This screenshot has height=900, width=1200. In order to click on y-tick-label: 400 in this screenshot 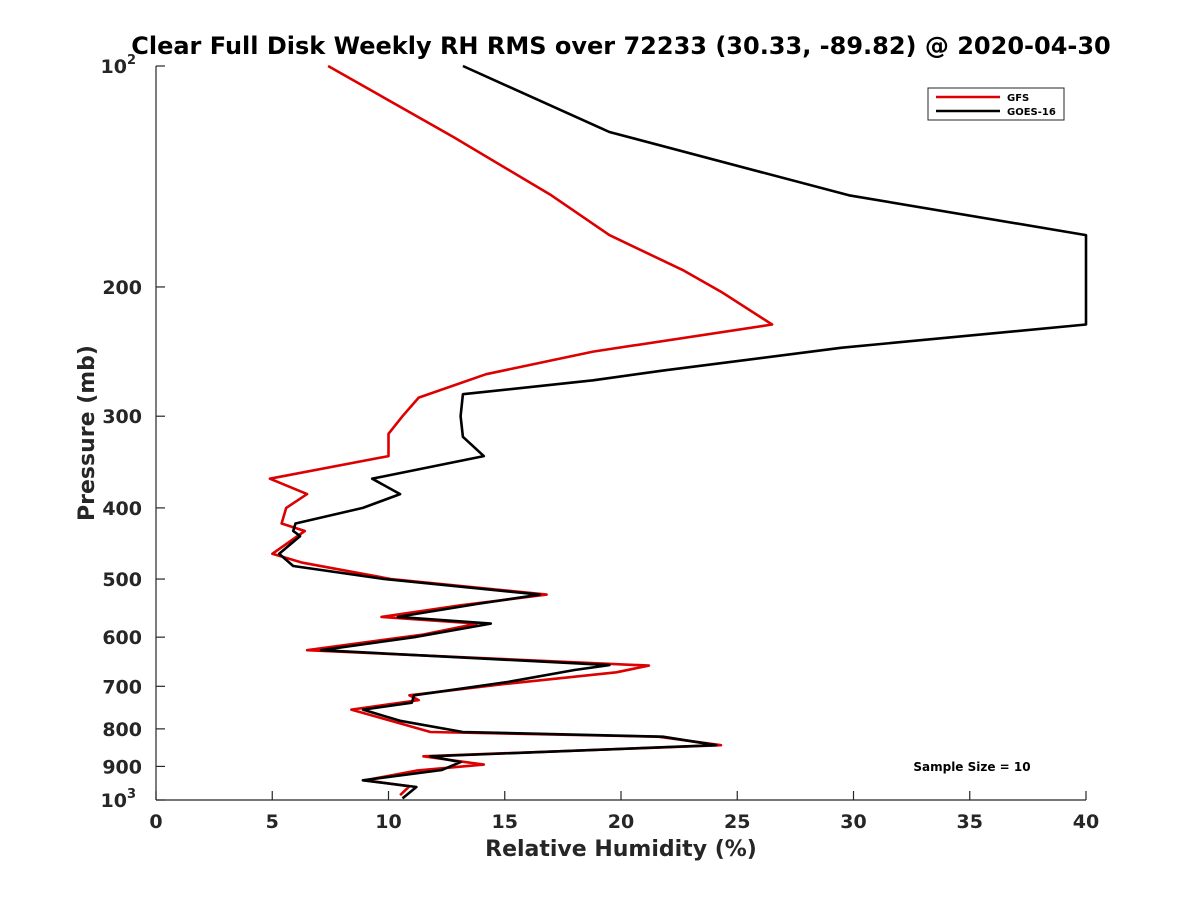, I will do `click(122, 509)`.